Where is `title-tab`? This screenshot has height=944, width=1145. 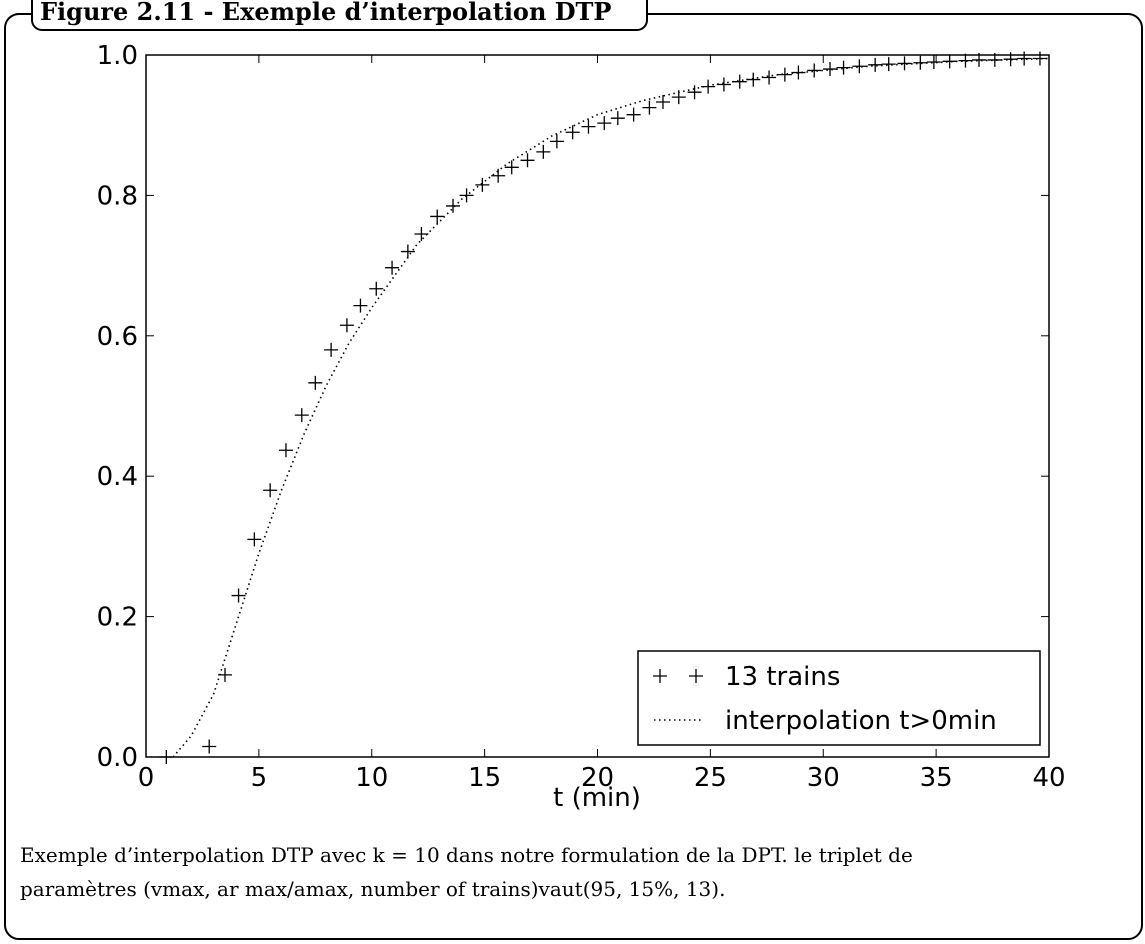
title-tab is located at coordinates (339, 15).